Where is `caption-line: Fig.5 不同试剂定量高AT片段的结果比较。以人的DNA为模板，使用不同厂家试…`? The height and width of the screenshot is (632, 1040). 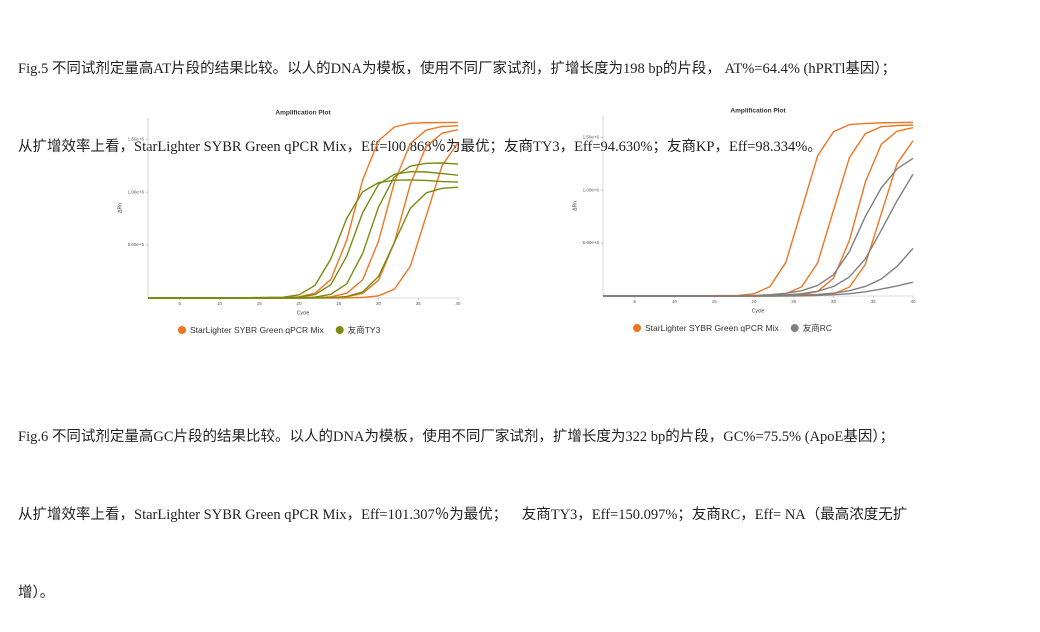 caption-line: Fig.5 不同试剂定量高AT片段的结果比较。以人的DNA为模板，使用不同厂家试… is located at coordinates (457, 69).